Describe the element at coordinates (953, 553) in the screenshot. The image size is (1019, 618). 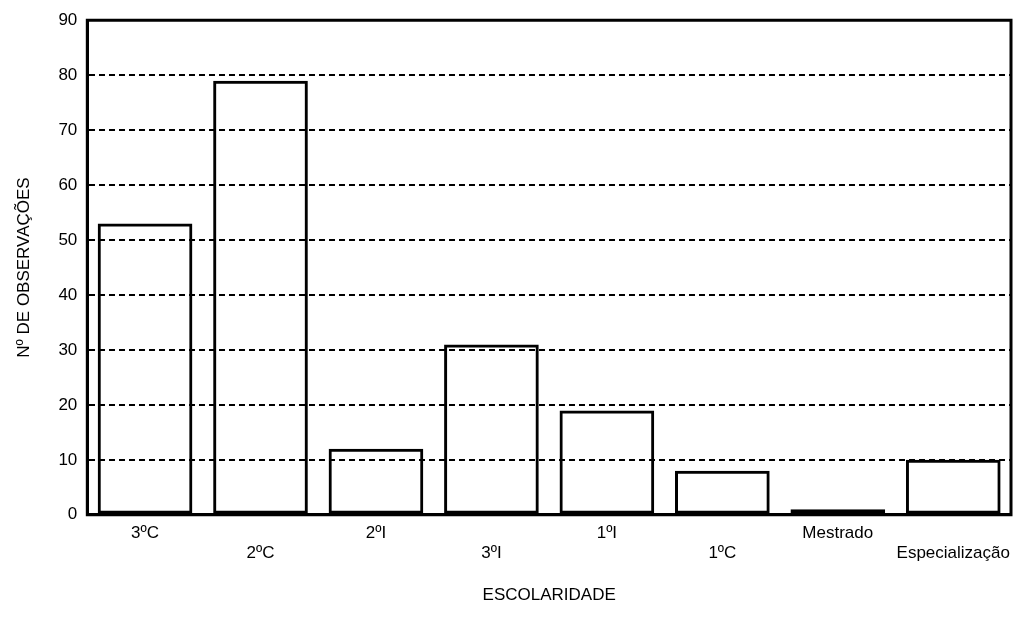
I see `x-tick-label: Especialização` at that location.